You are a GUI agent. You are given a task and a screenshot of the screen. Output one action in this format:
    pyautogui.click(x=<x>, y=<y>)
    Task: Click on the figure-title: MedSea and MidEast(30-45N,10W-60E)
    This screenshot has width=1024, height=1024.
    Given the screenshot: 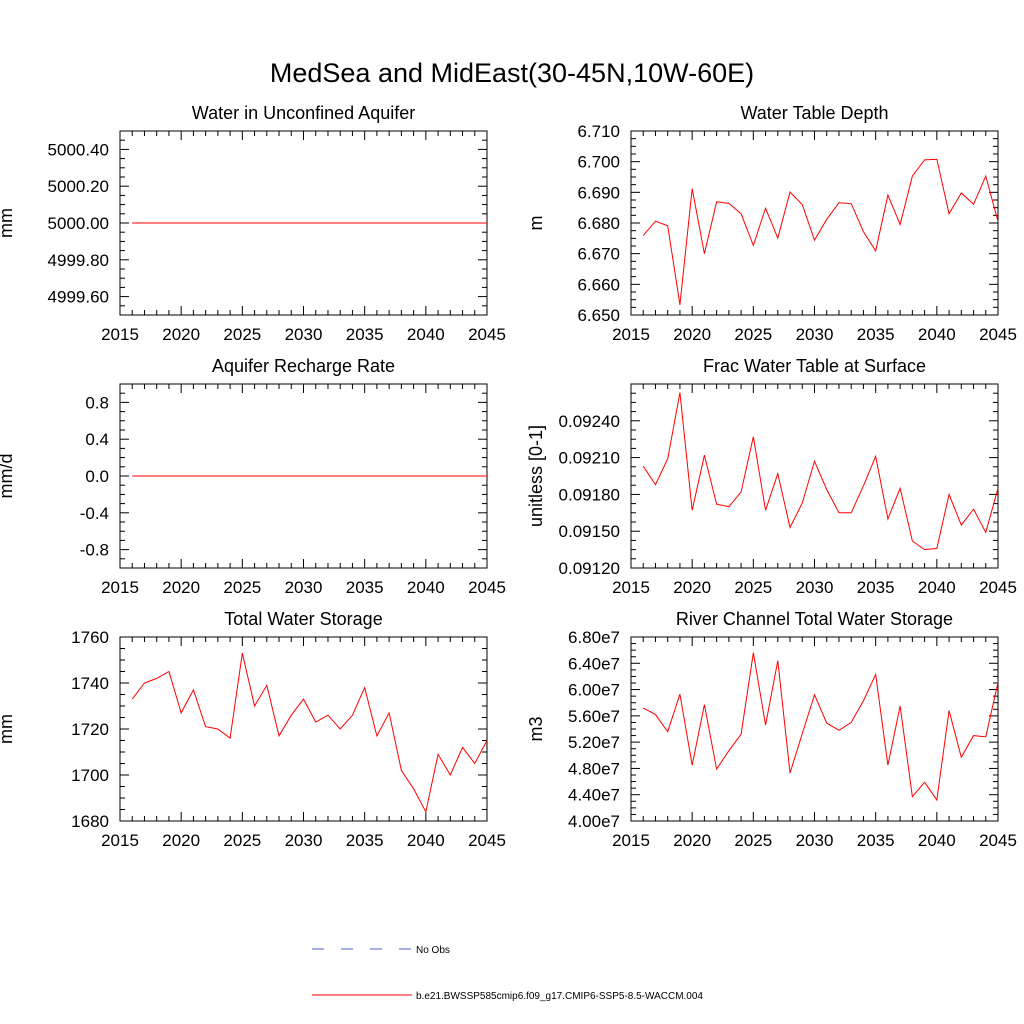 What is the action you would take?
    pyautogui.click(x=512, y=73)
    